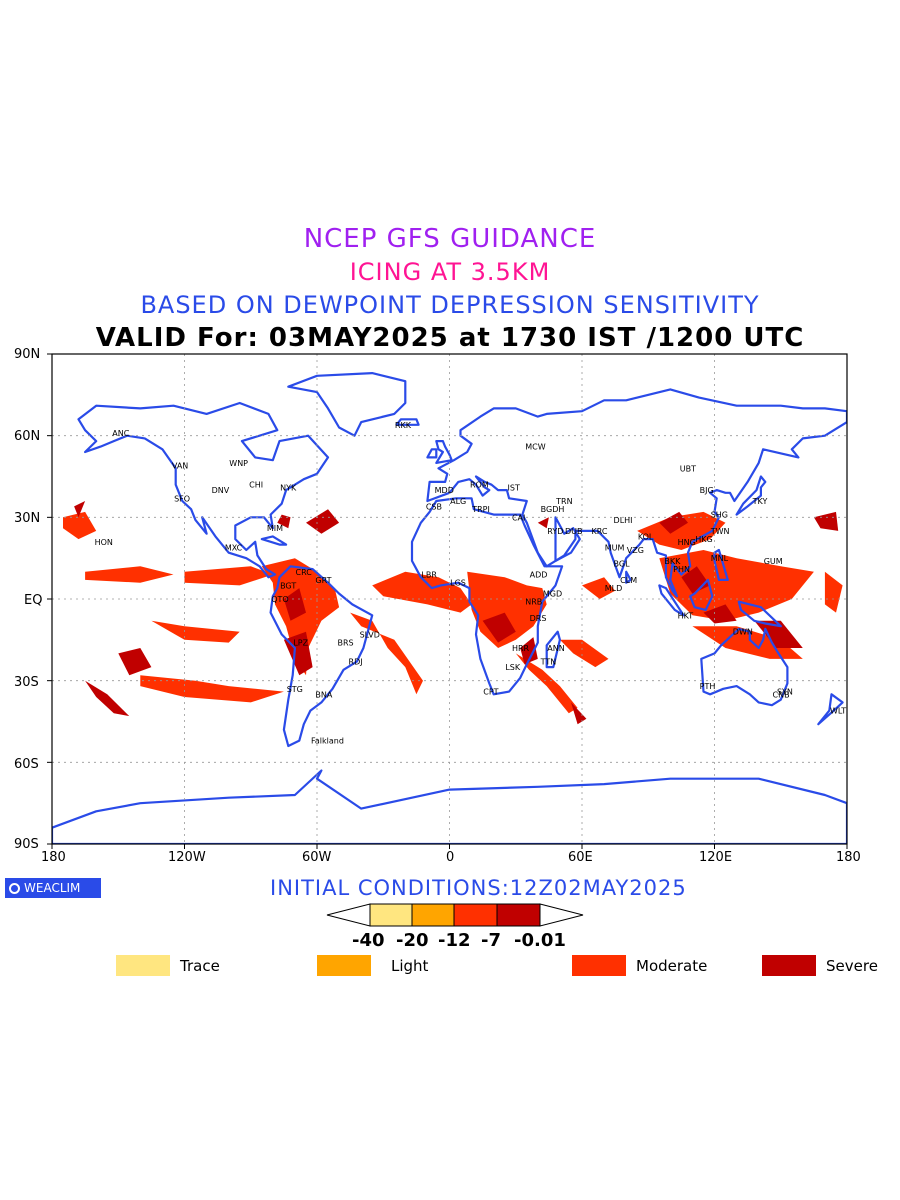 This screenshot has height=1200, width=900. What do you see at coordinates (687, 542) in the screenshot?
I see `station-label-hng: HNG` at bounding box center [687, 542].